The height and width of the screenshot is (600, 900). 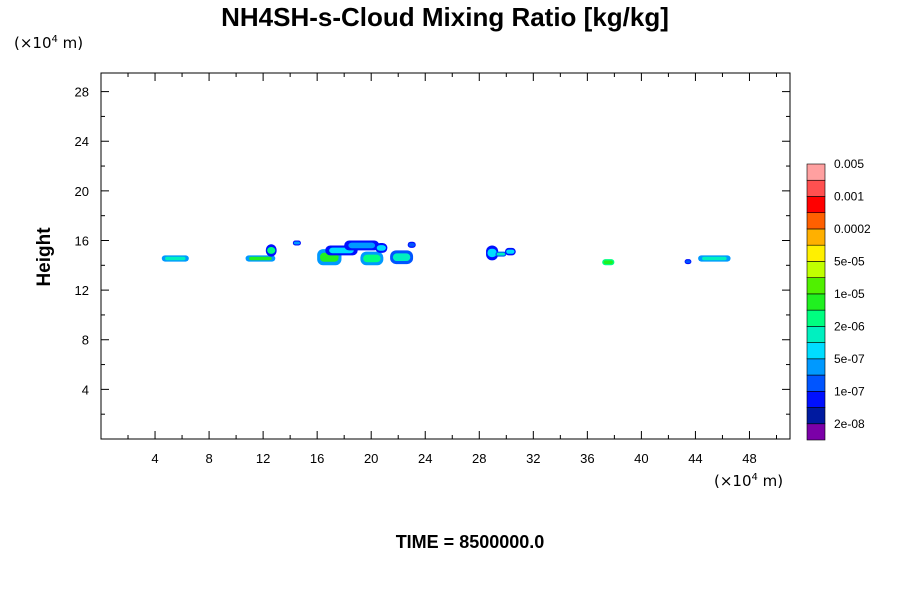 What do you see at coordinates (749, 458) in the screenshot?
I see `x-tick-label: 48` at bounding box center [749, 458].